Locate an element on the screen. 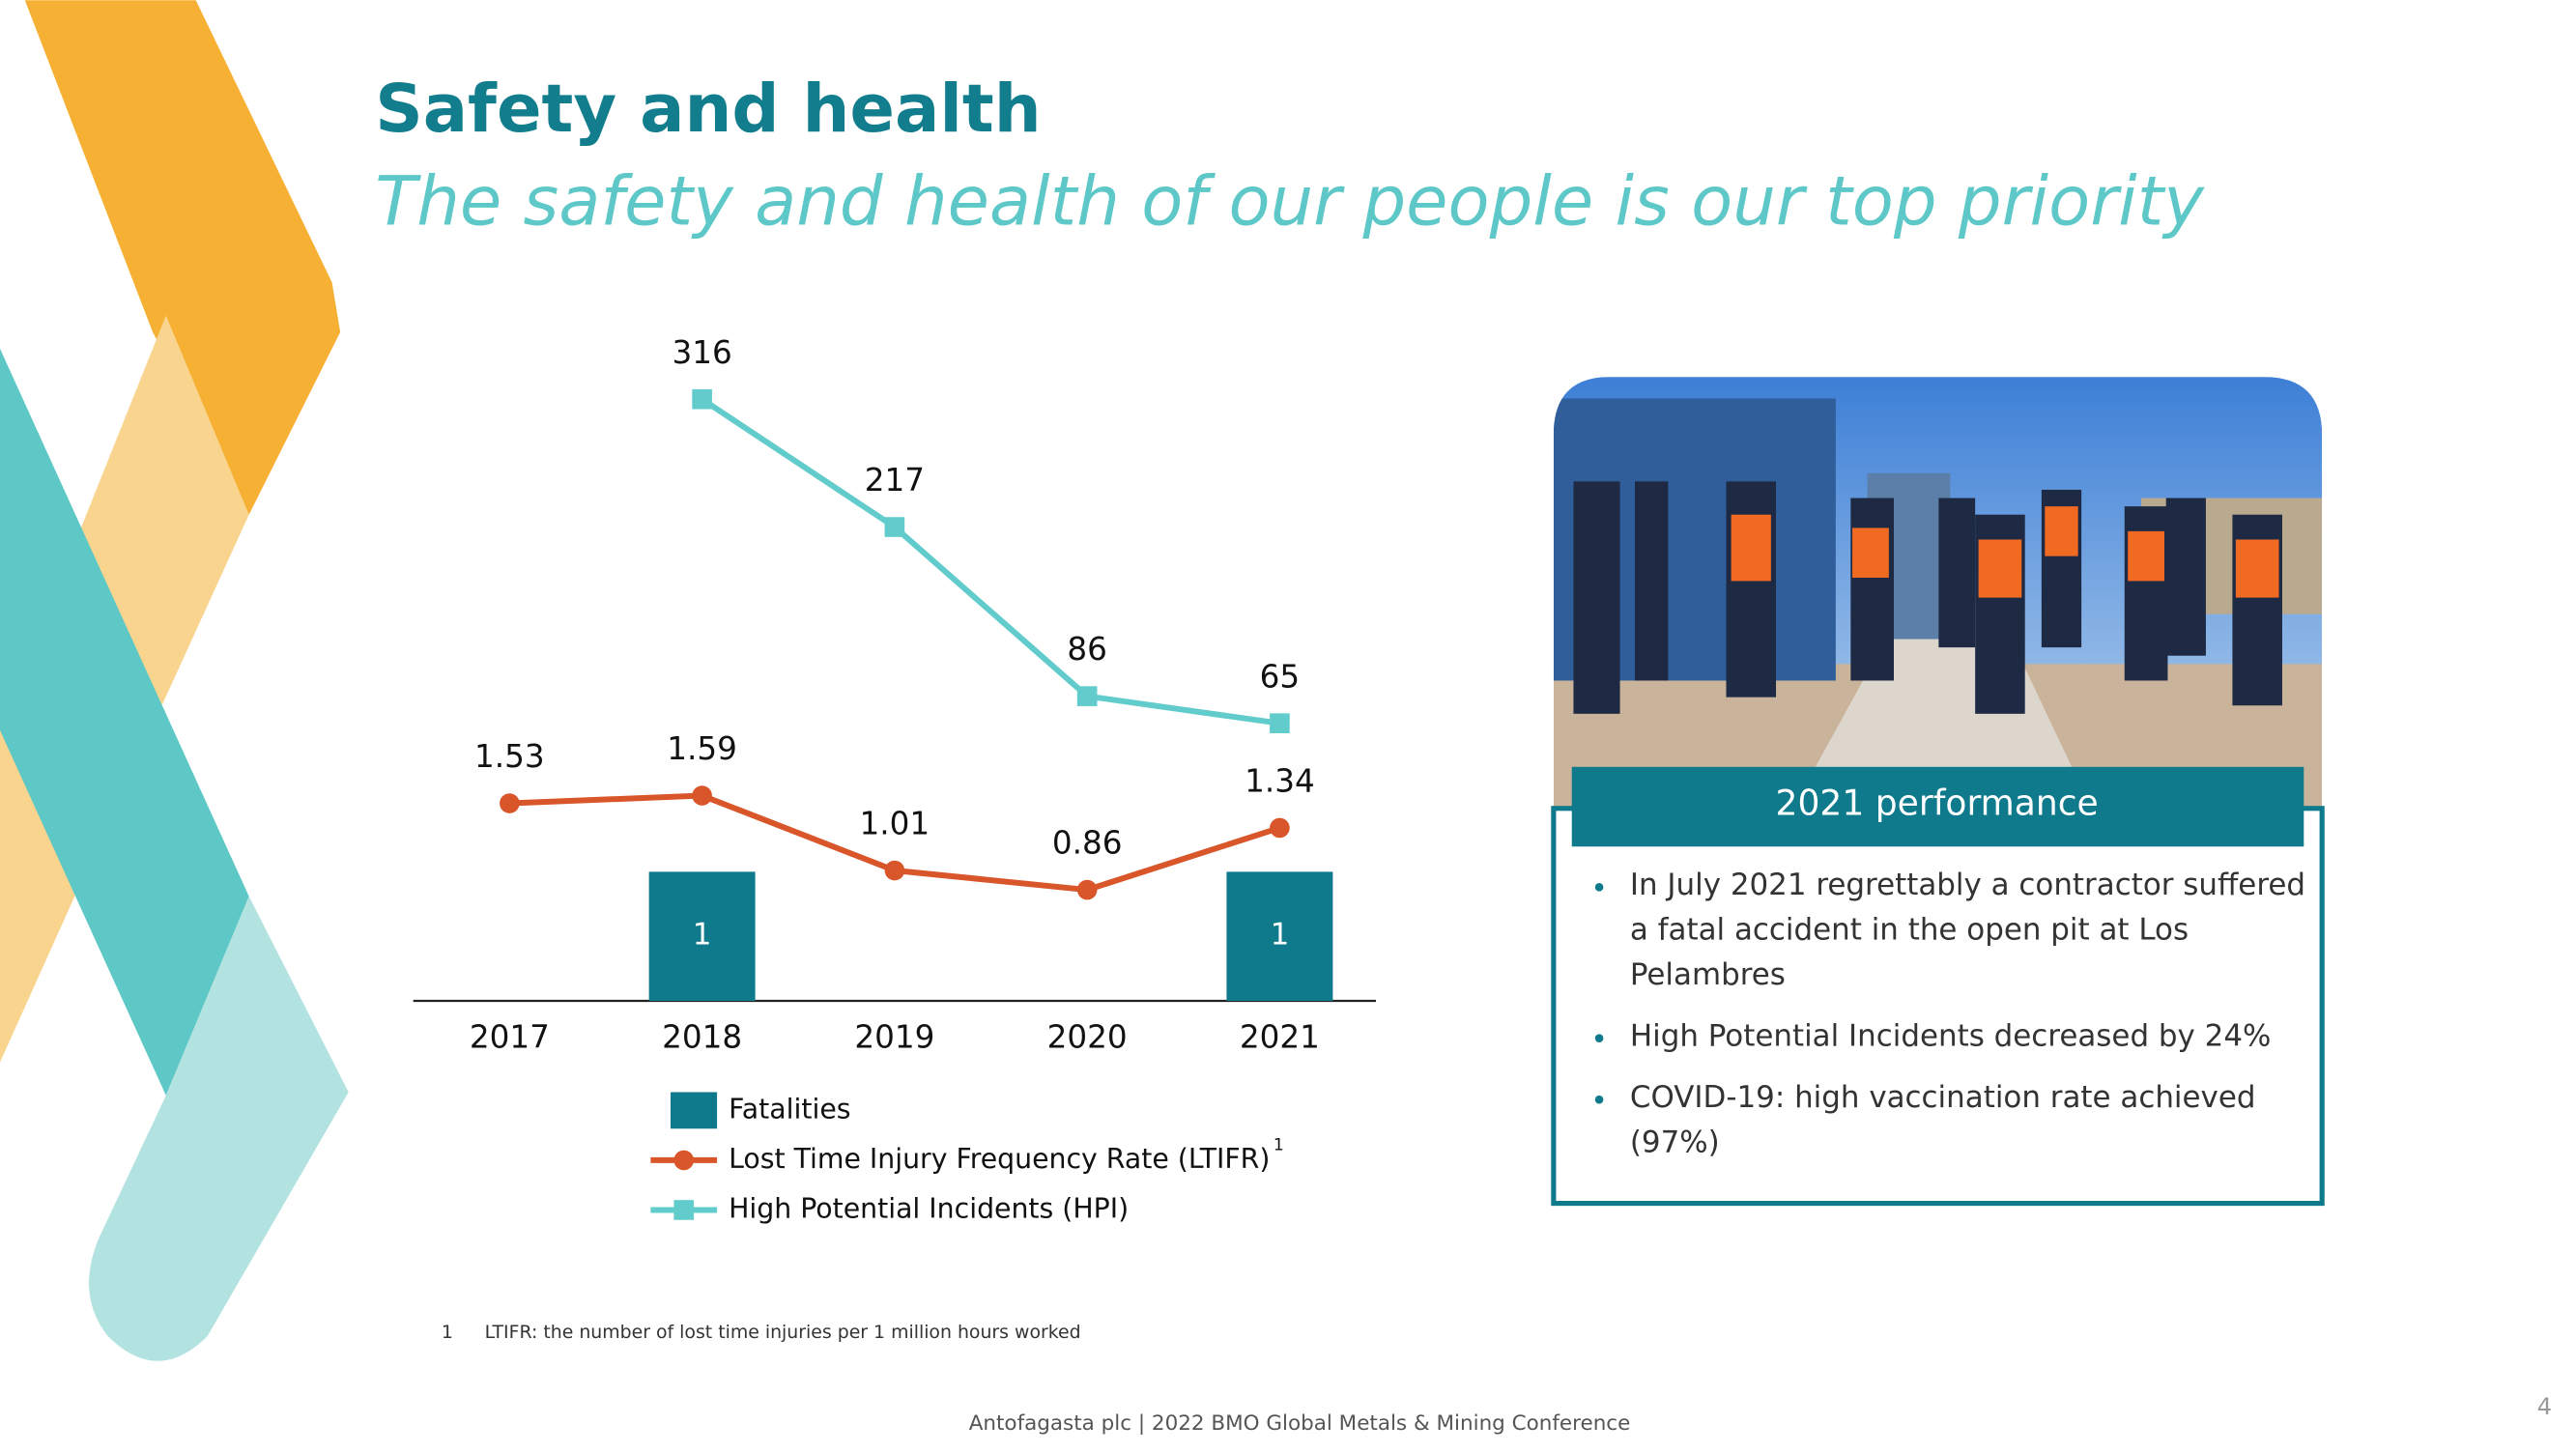 This screenshot has width=2576, height=1453. legend-swatch is located at coordinates (694, 1110).